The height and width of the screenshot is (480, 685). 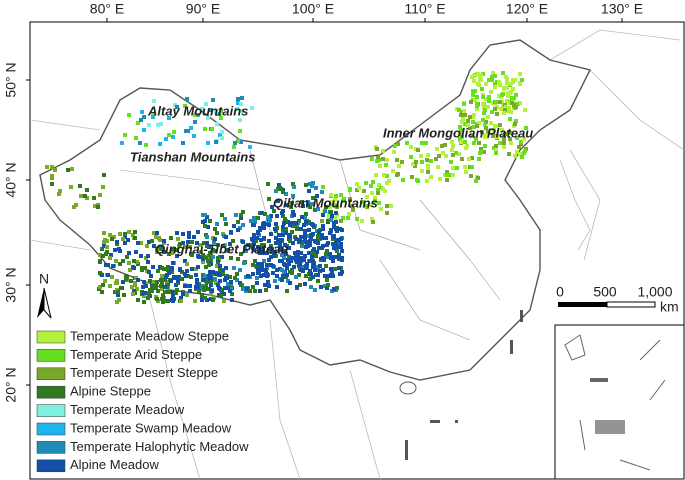 I want to click on inset-frame, so click(x=619, y=402).